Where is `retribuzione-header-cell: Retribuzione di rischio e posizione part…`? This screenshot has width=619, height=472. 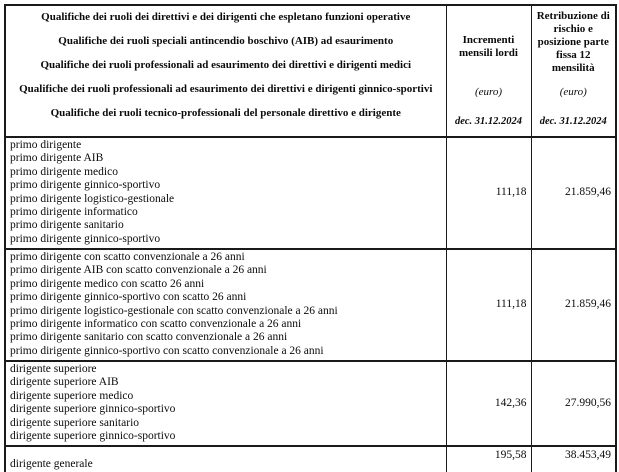 retribuzione-header-cell: Retribuzione di rischio e posizione part… is located at coordinates (573, 71).